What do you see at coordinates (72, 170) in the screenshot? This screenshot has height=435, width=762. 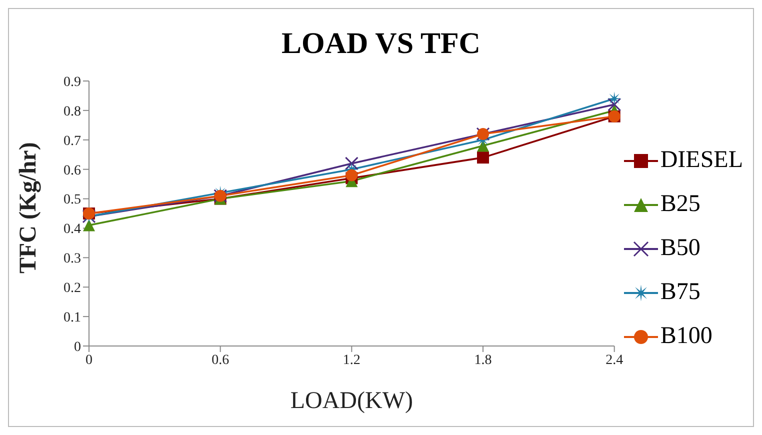 I see `y-tick-label: 0.6` at bounding box center [72, 170].